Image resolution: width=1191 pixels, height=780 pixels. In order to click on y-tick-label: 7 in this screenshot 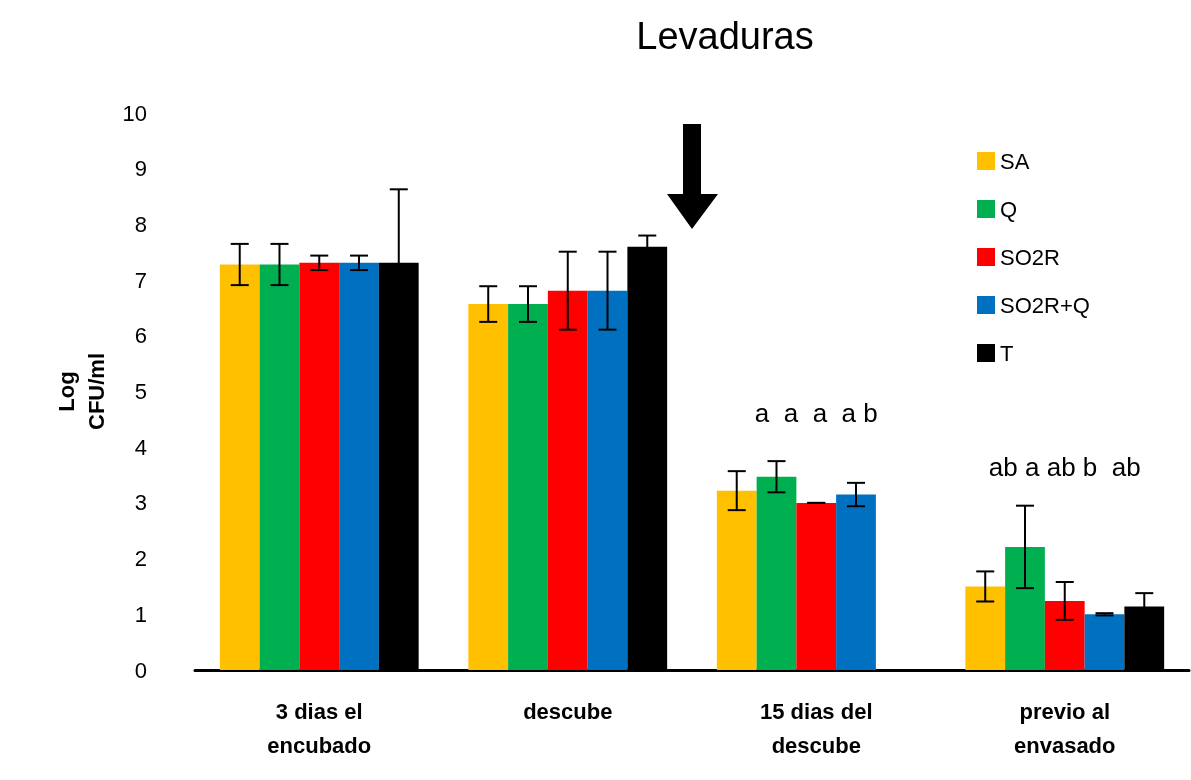, I will do `click(140, 280)`.